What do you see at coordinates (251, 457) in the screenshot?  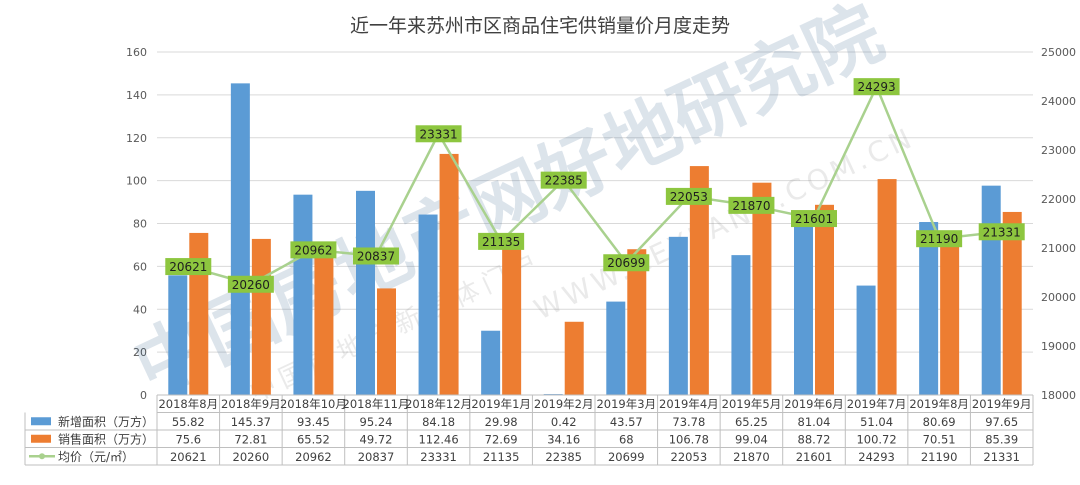 I see `table-cell: 20260` at bounding box center [251, 457].